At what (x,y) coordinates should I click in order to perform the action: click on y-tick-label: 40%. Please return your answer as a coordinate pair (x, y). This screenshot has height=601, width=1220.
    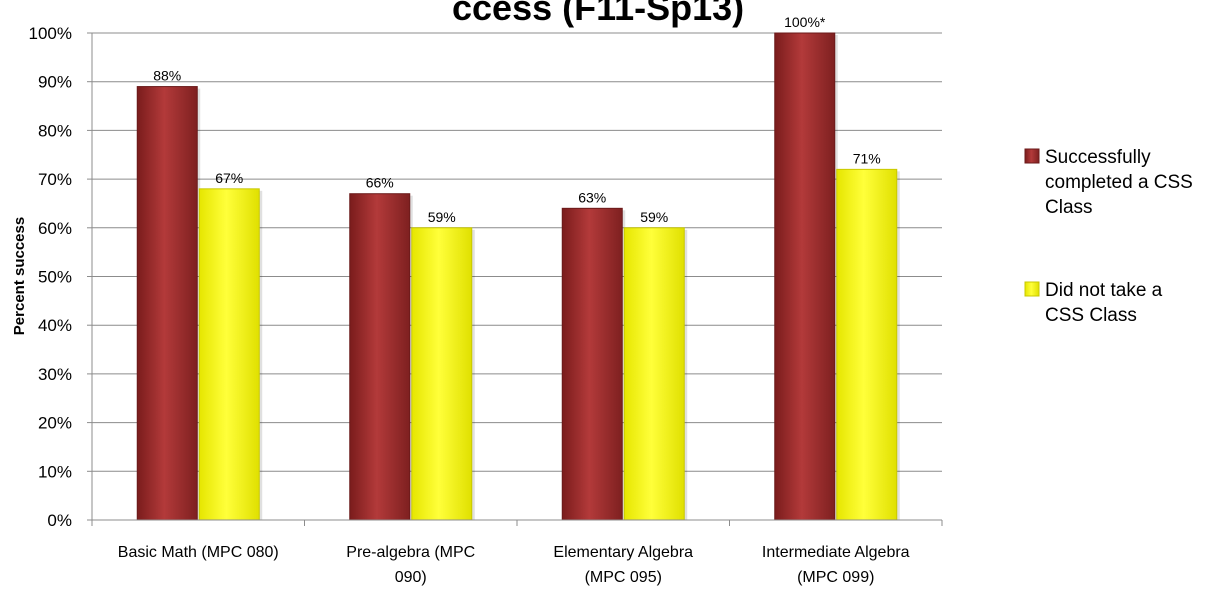
    Looking at the image, I should click on (55, 325).